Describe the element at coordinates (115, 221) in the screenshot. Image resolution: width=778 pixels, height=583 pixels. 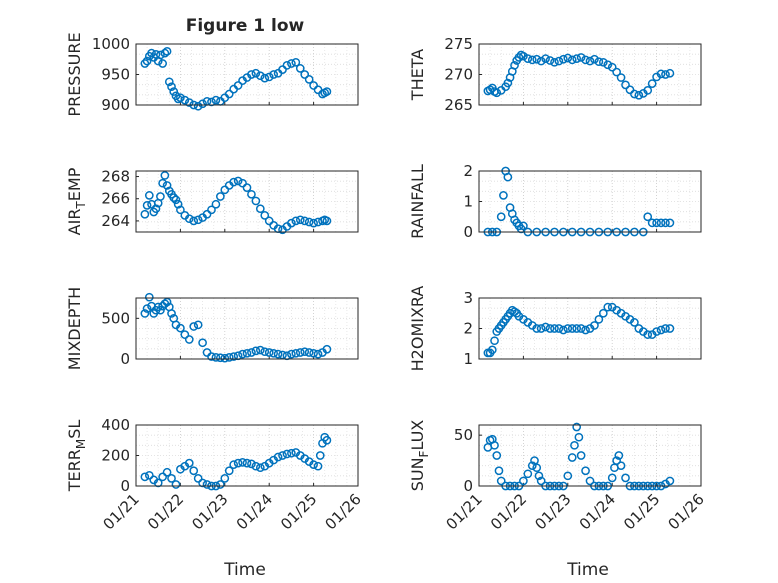
I see `y-tick-label: 264` at that location.